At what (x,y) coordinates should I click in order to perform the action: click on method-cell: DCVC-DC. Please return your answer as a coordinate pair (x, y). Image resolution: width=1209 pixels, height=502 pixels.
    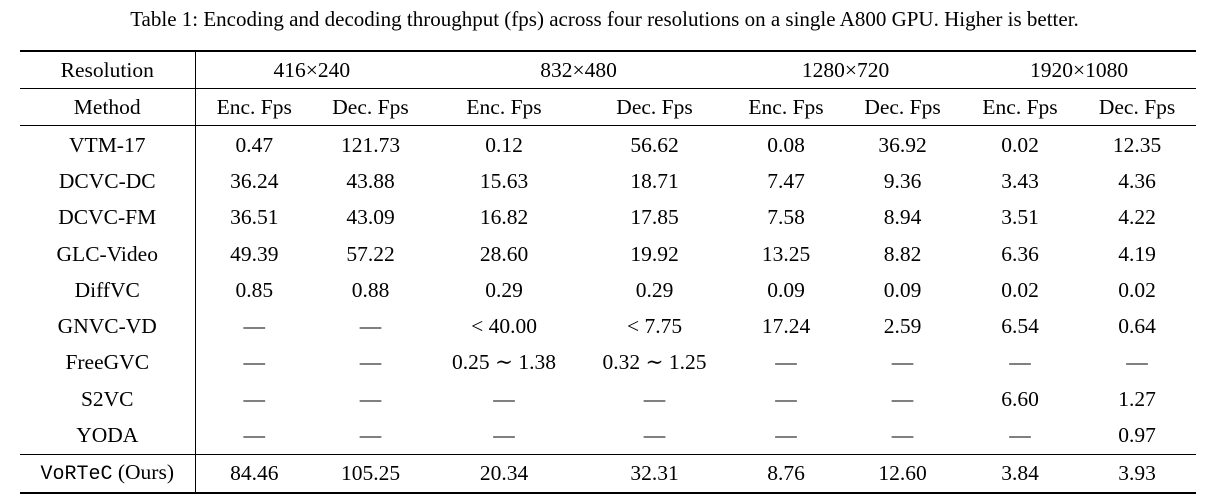
    Looking at the image, I should click on (108, 181).